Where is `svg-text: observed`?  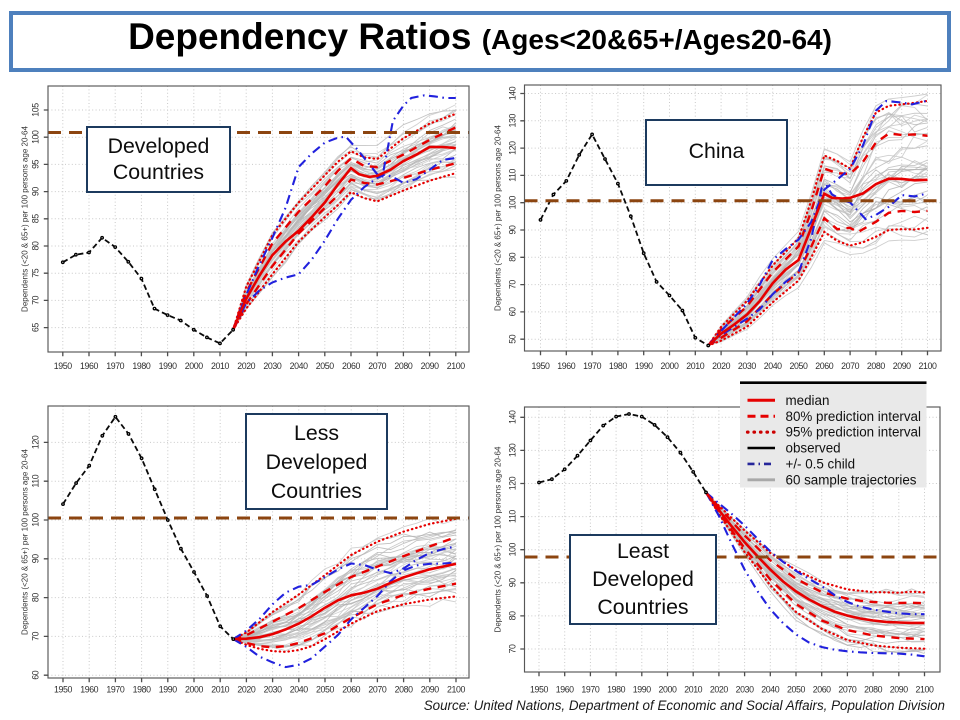
svg-text: observed is located at coordinates (813, 448).